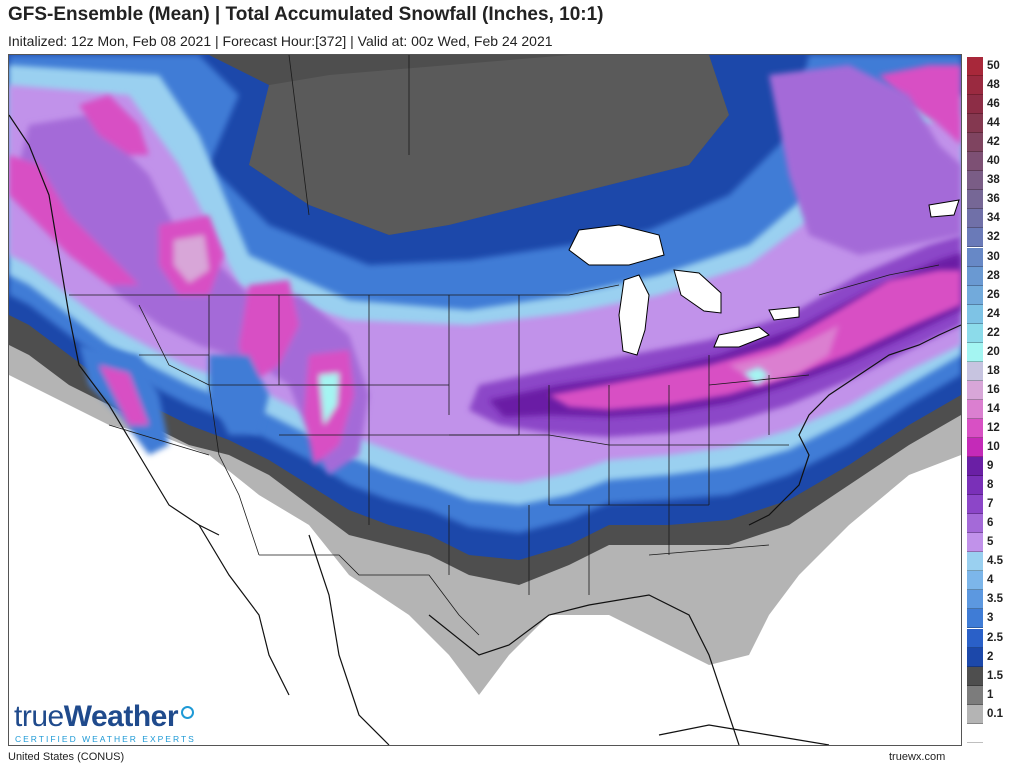  I want to click on legend-entry: 1, so click(989, 695).